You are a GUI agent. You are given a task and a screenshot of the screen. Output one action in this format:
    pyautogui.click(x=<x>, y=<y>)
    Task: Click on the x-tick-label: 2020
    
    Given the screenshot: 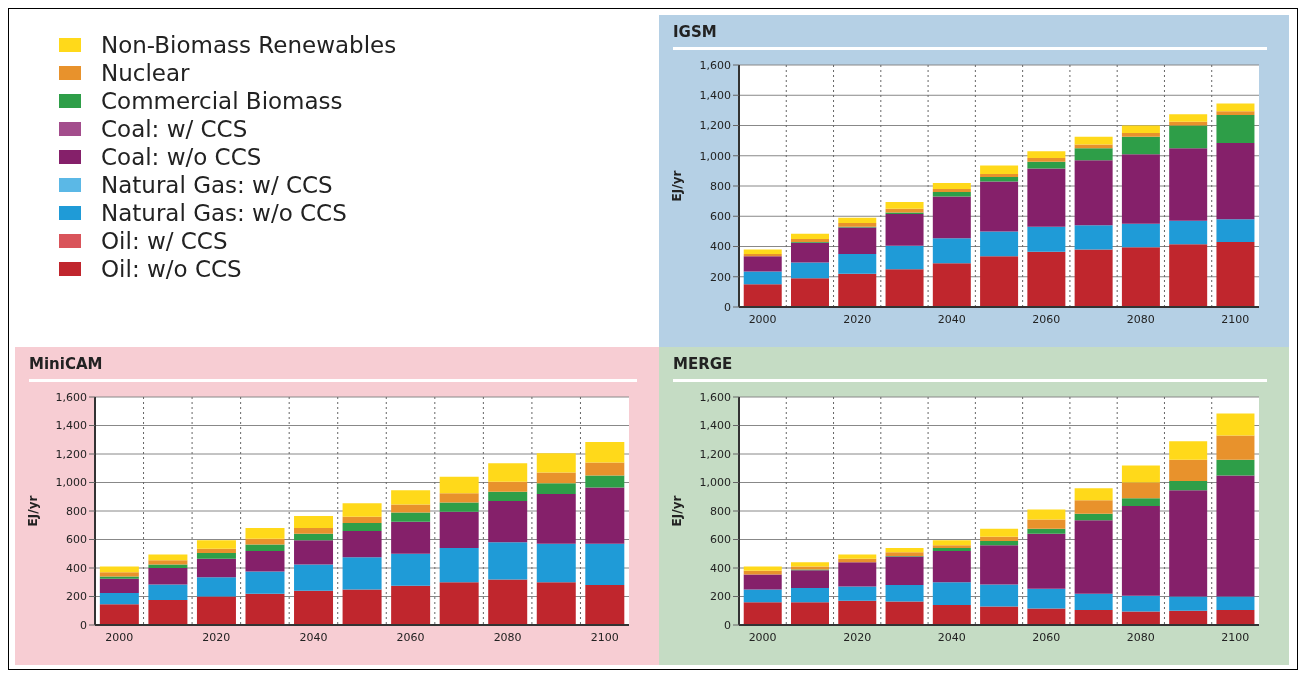 What is the action you would take?
    pyautogui.click(x=857, y=637)
    